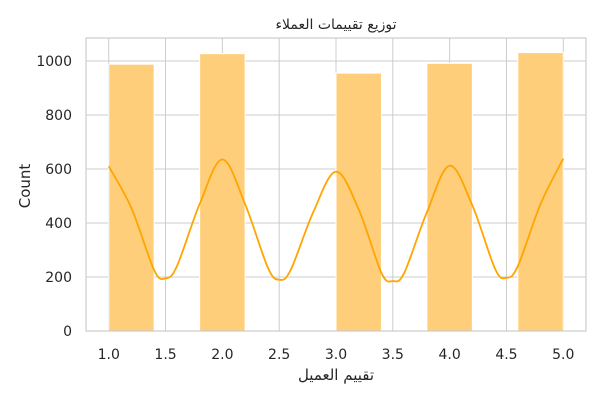  What do you see at coordinates (165, 355) in the screenshot?
I see `x-tick-label: 1.5` at bounding box center [165, 355].